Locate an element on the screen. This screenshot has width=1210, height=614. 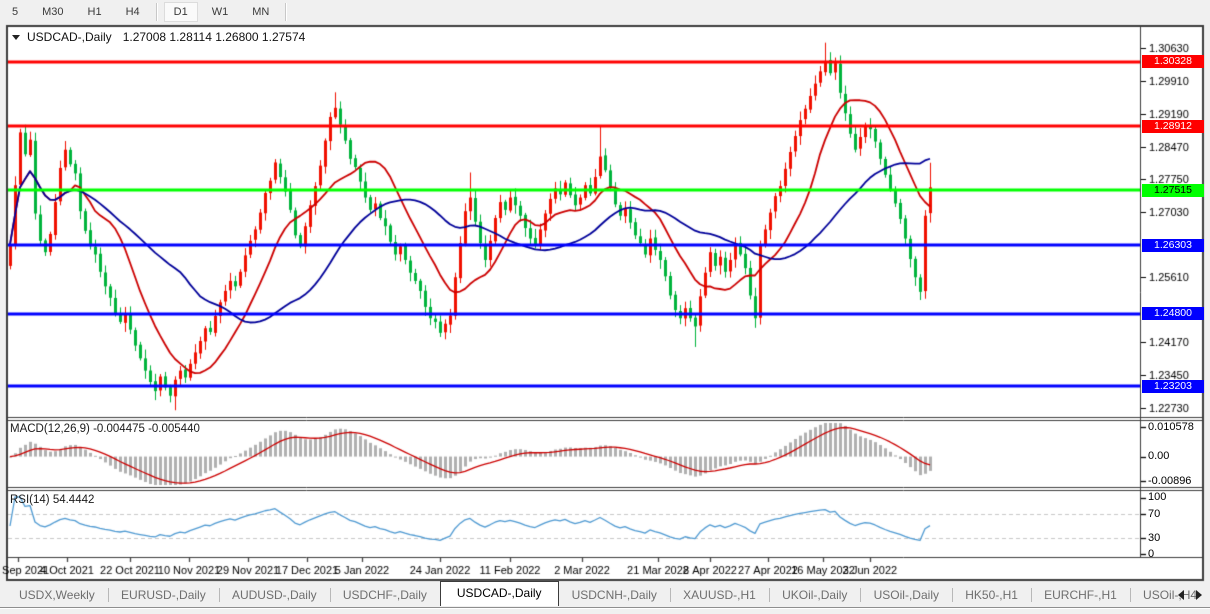
tab-usdcad-daily: USDCAD-,Daily is located at coordinates (499, 593).